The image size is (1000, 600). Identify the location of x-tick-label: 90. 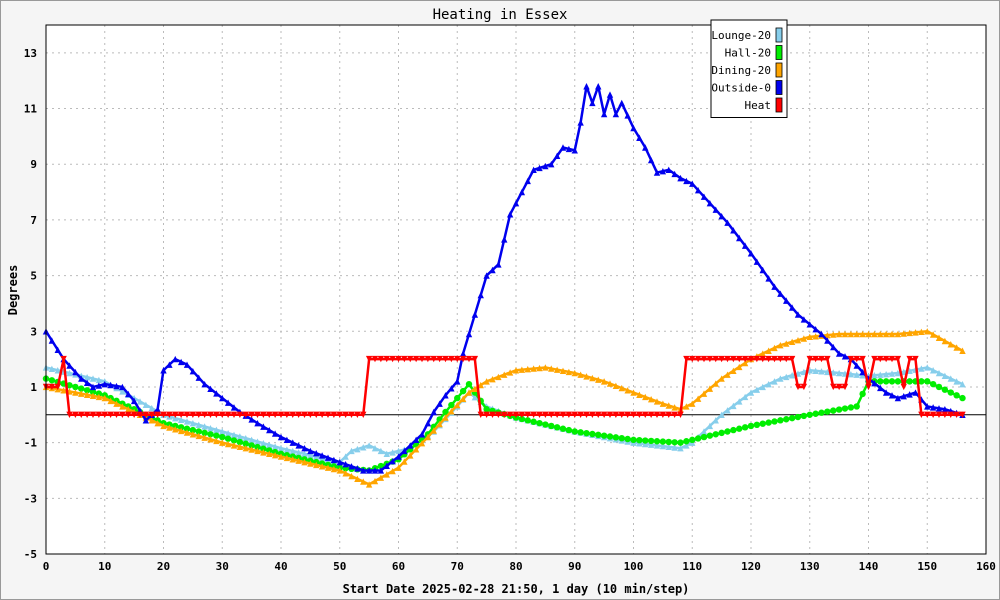
(574, 566).